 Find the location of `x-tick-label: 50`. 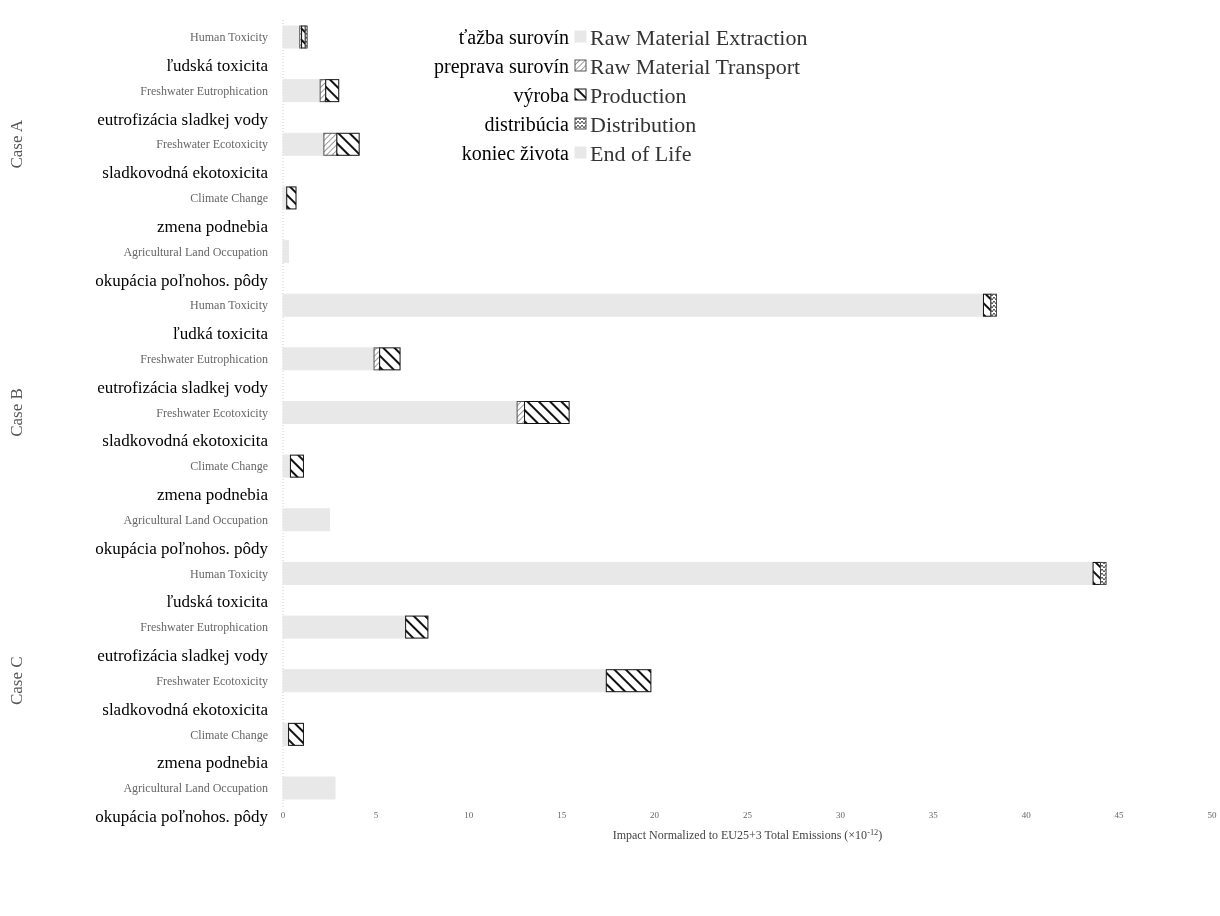

x-tick-label: 50 is located at coordinates (1212, 815).